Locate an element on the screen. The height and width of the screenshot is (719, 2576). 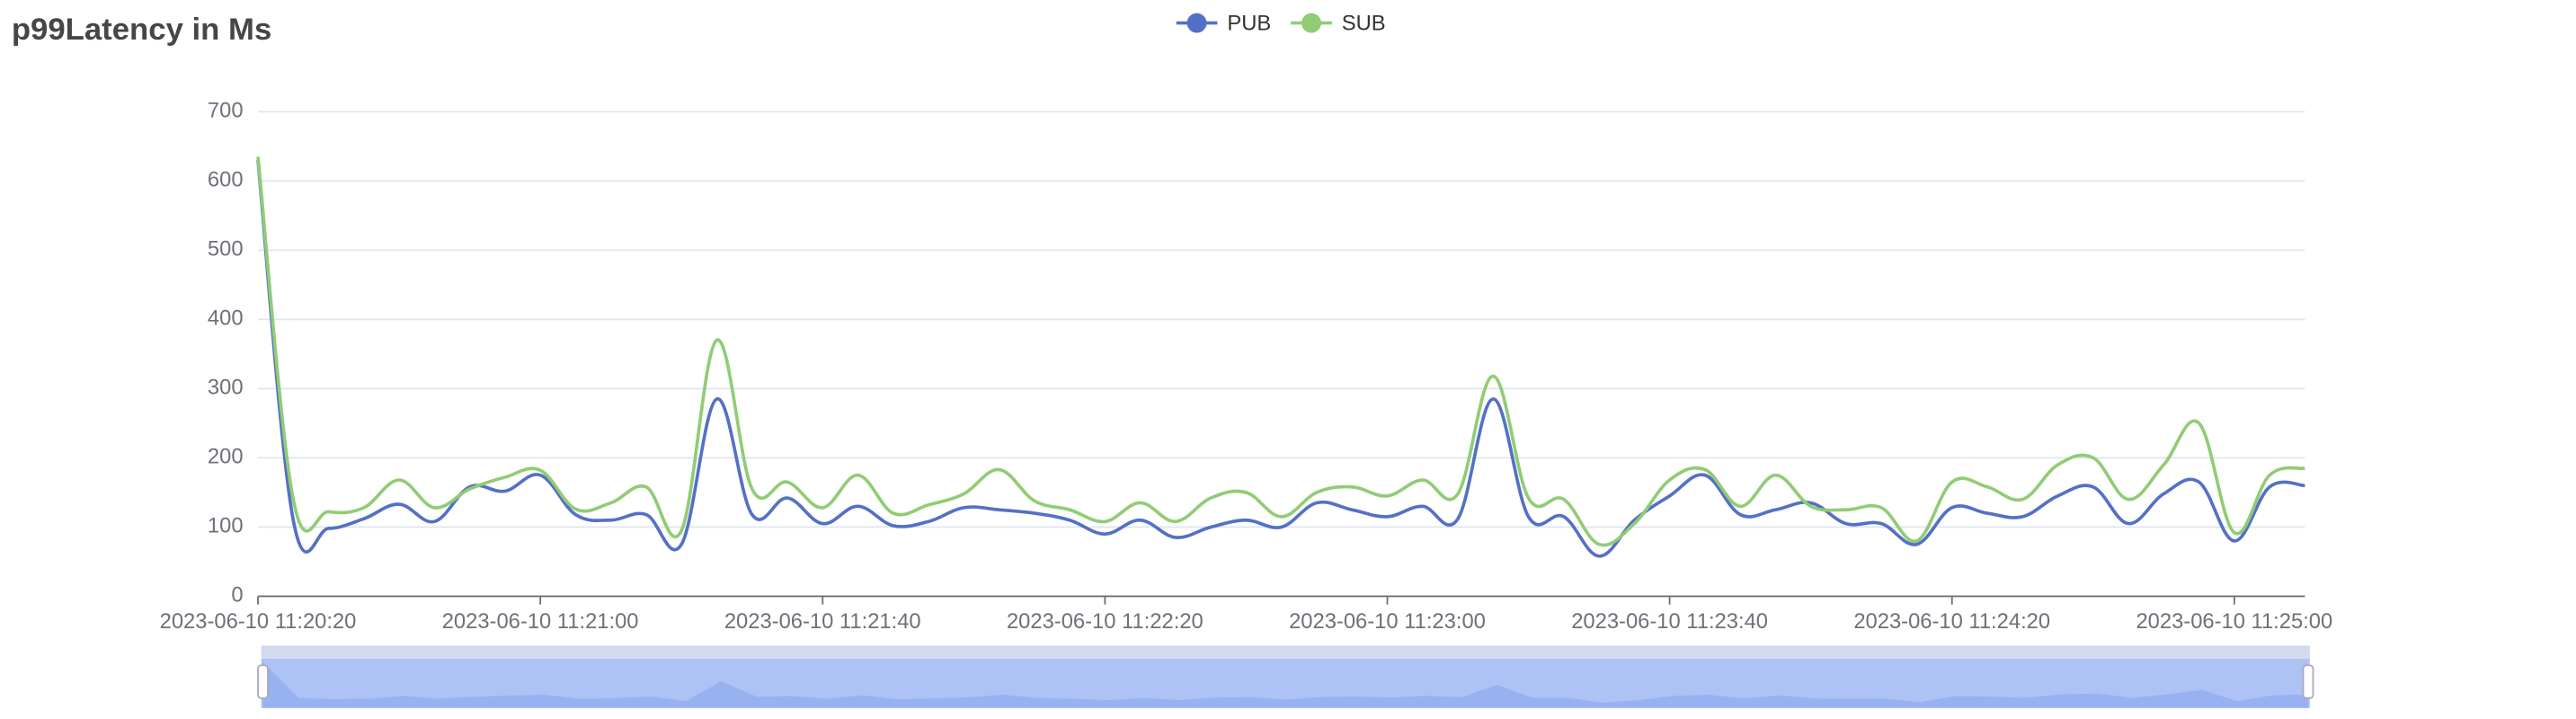
zoom-preview is located at coordinates (1285, 684).